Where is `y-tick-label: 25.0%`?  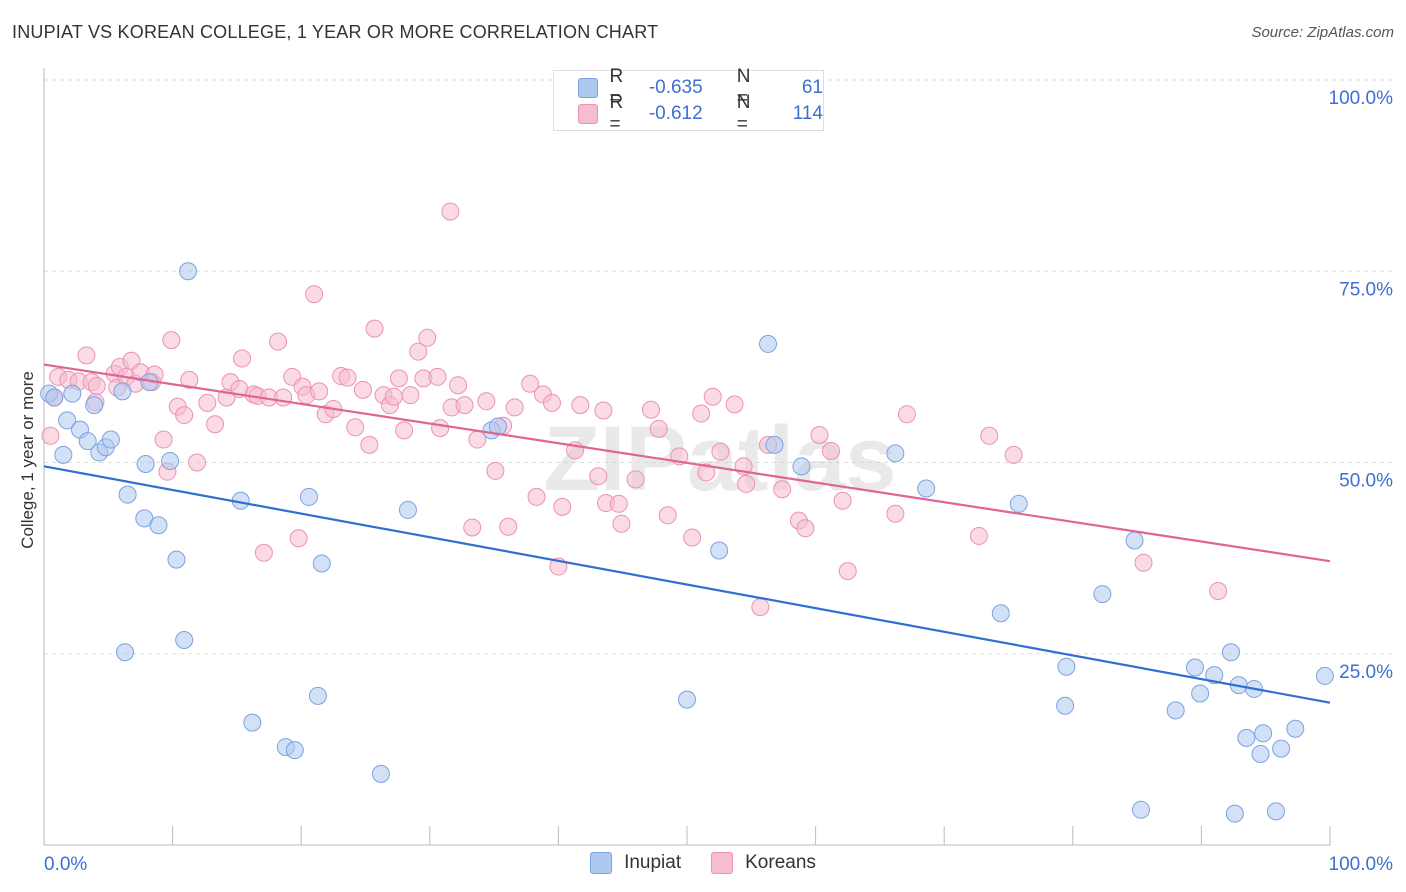 y-tick-label: 25.0% is located at coordinates (1366, 672).